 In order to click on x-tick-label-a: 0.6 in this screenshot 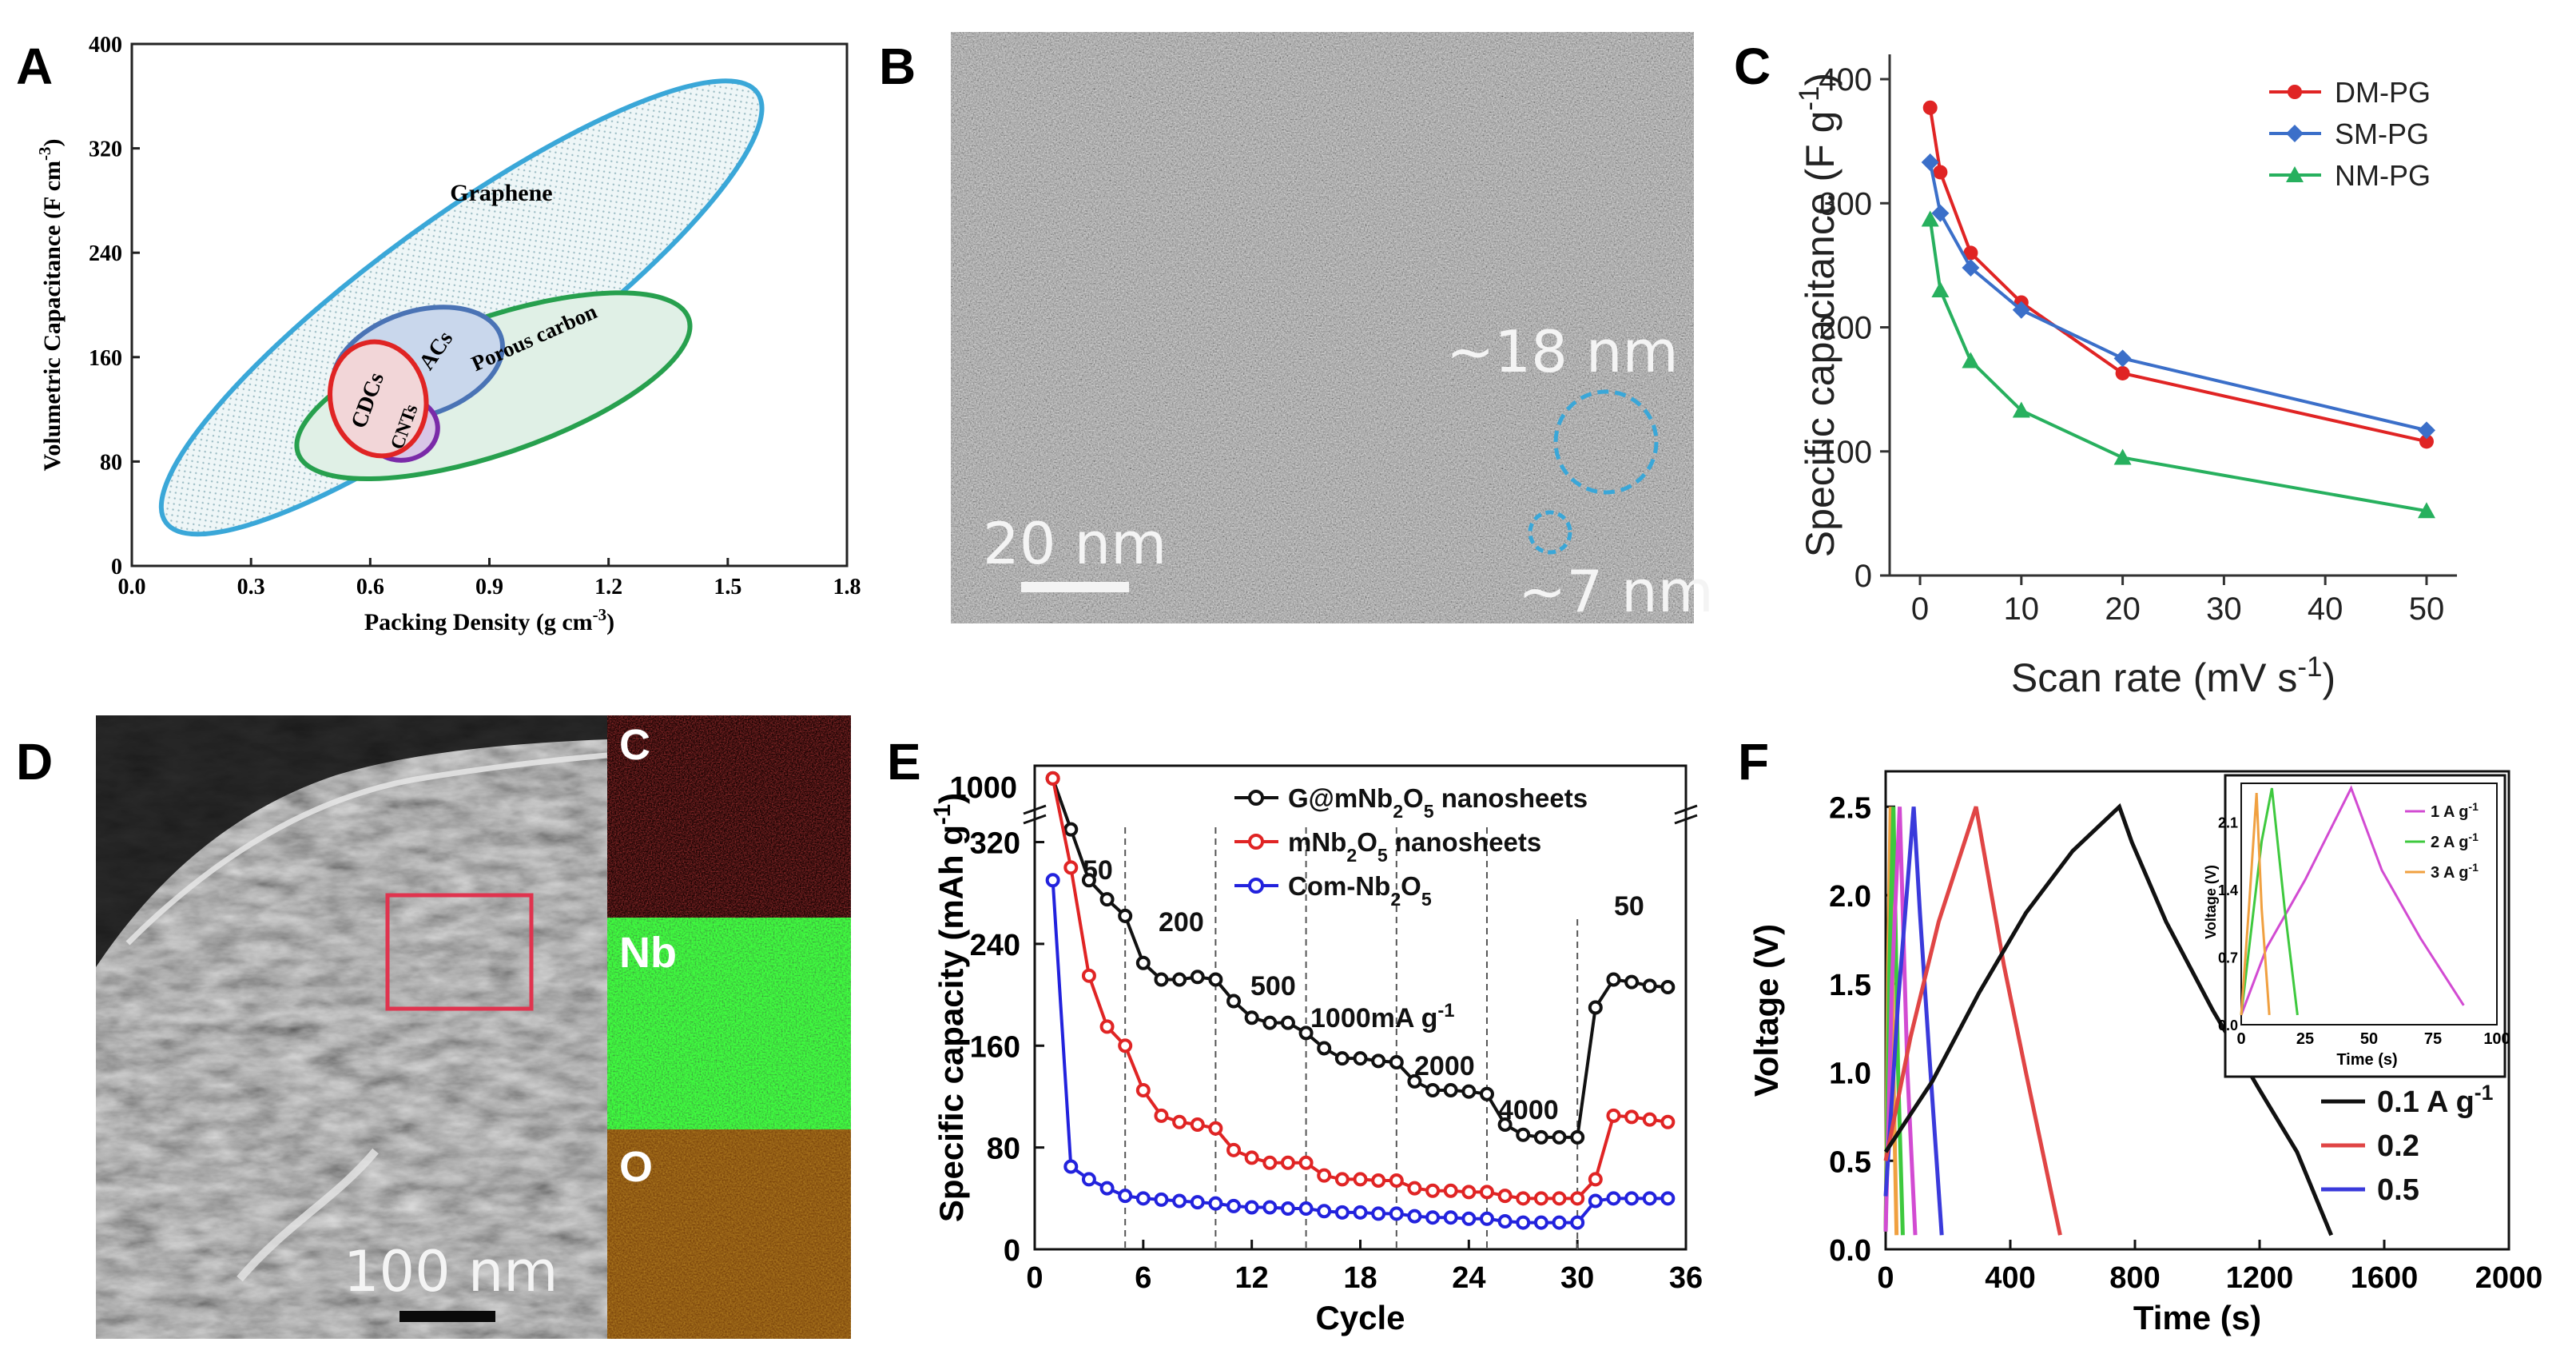, I will do `click(370, 587)`.